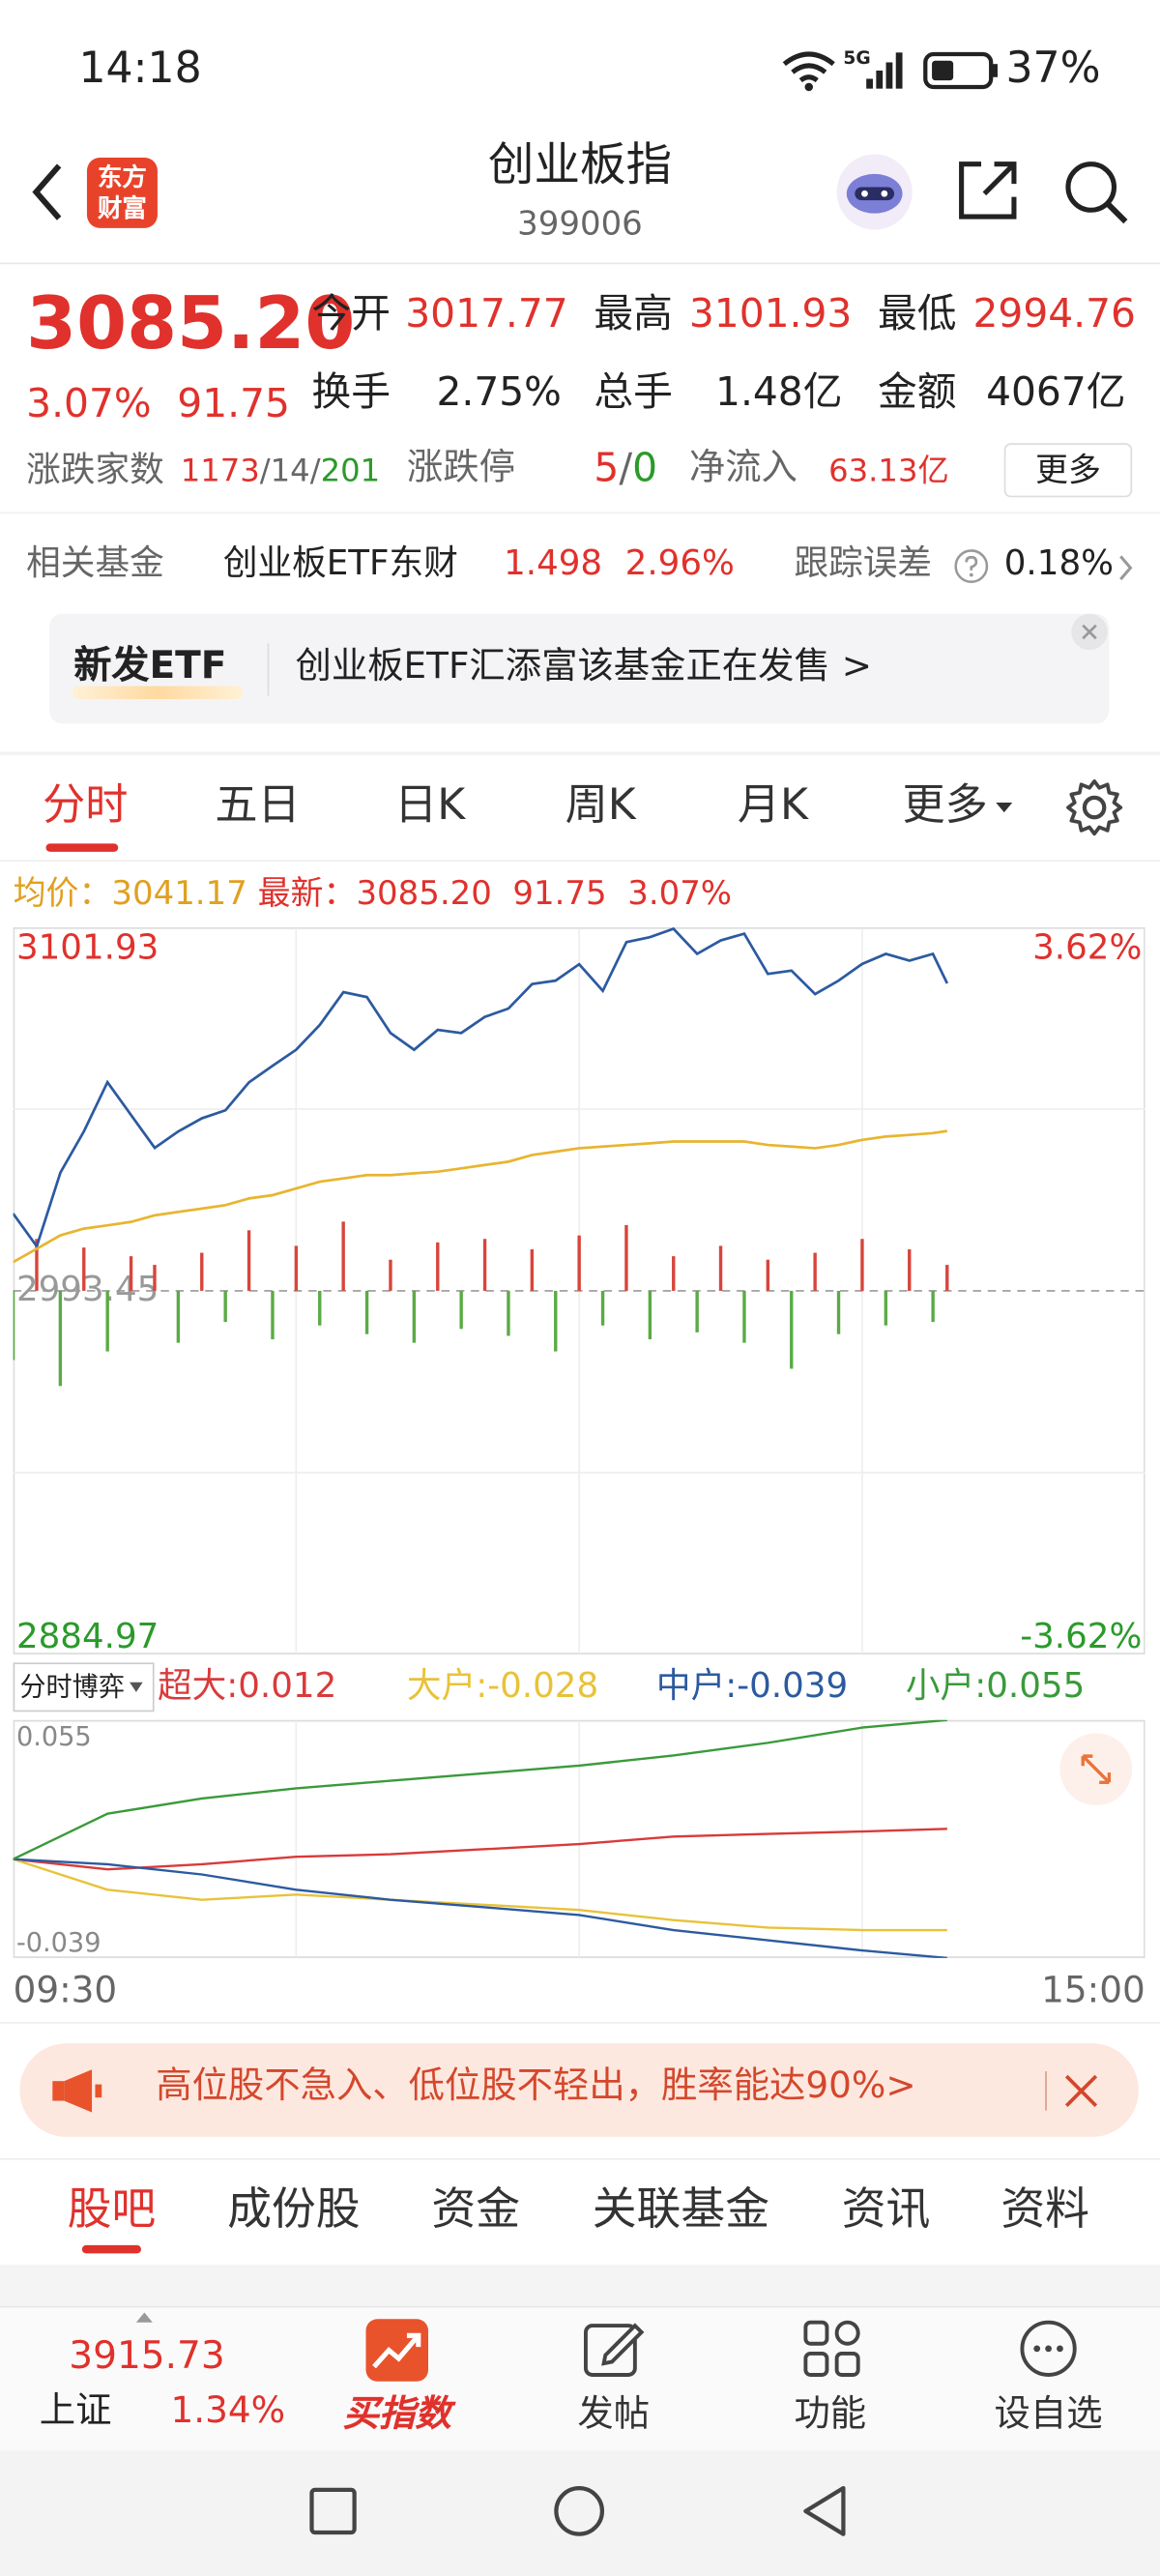  I want to click on search-button, so click(1095, 192).